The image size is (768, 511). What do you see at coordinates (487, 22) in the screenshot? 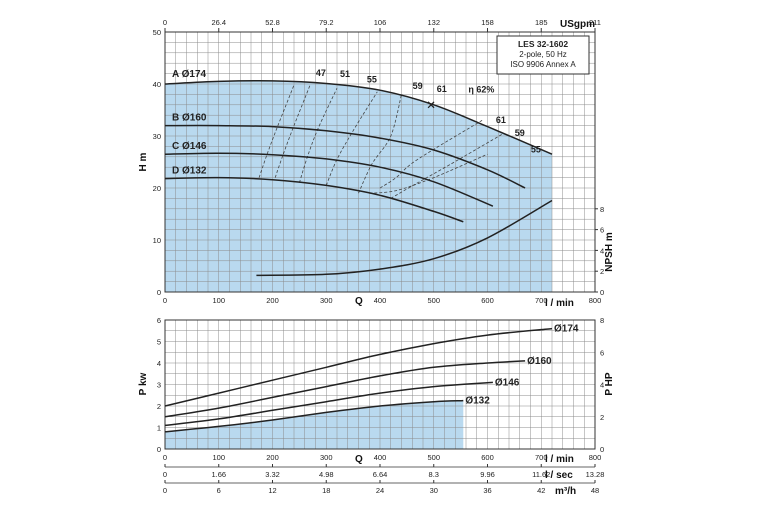
I see `usgpm-tick-label: 158` at bounding box center [487, 22].